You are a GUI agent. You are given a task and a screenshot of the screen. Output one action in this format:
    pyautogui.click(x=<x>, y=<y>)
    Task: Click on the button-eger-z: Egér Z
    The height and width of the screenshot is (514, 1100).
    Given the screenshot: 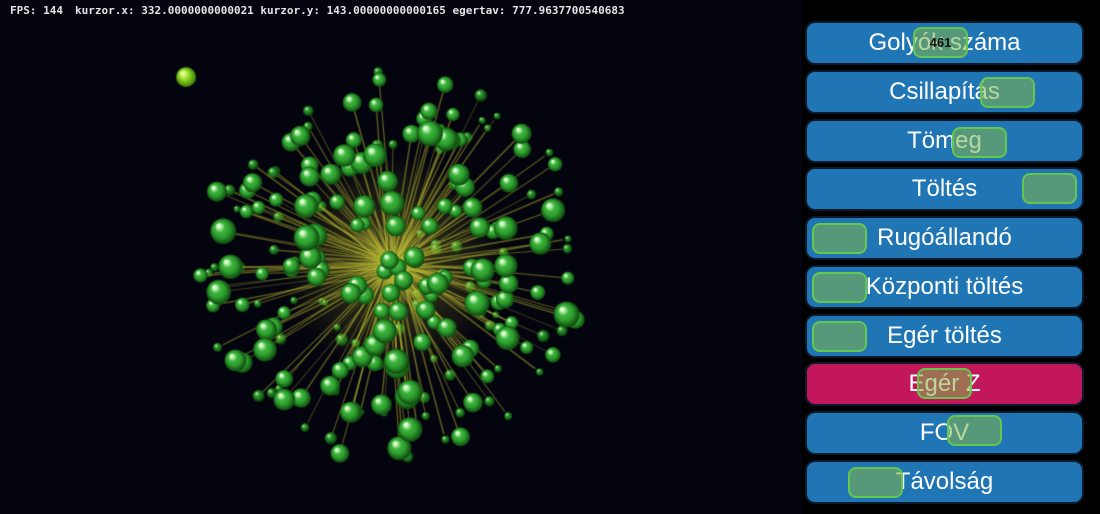 What is the action you would take?
    pyautogui.click(x=944, y=384)
    